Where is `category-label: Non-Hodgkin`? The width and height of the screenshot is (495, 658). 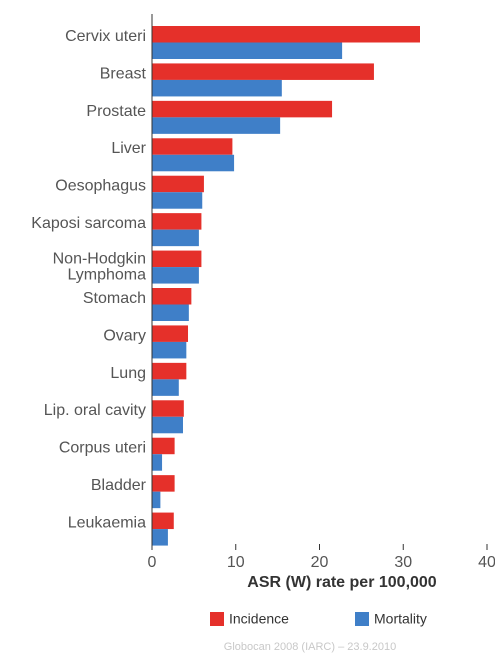
category-label: Non-Hodgkin is located at coordinates (99, 259).